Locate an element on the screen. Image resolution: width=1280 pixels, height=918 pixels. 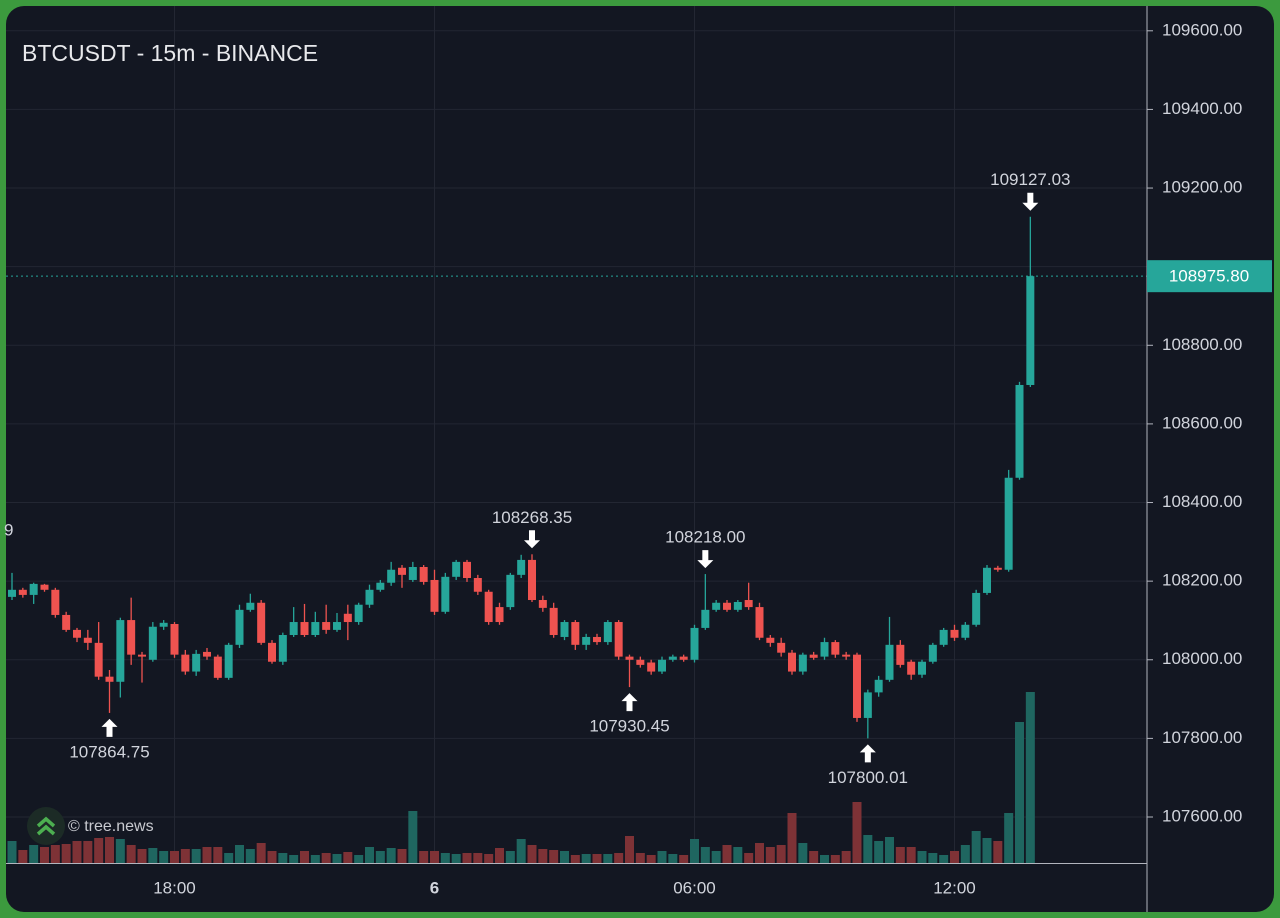
y-tick-label: 107600.00 is located at coordinates (1202, 815).